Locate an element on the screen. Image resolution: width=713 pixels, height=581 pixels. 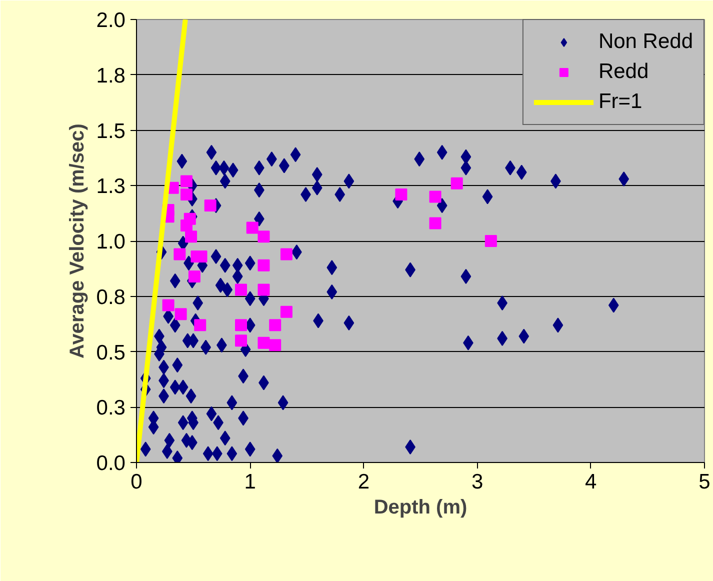
y-tick-label: 1.0 is located at coordinates (111, 242).